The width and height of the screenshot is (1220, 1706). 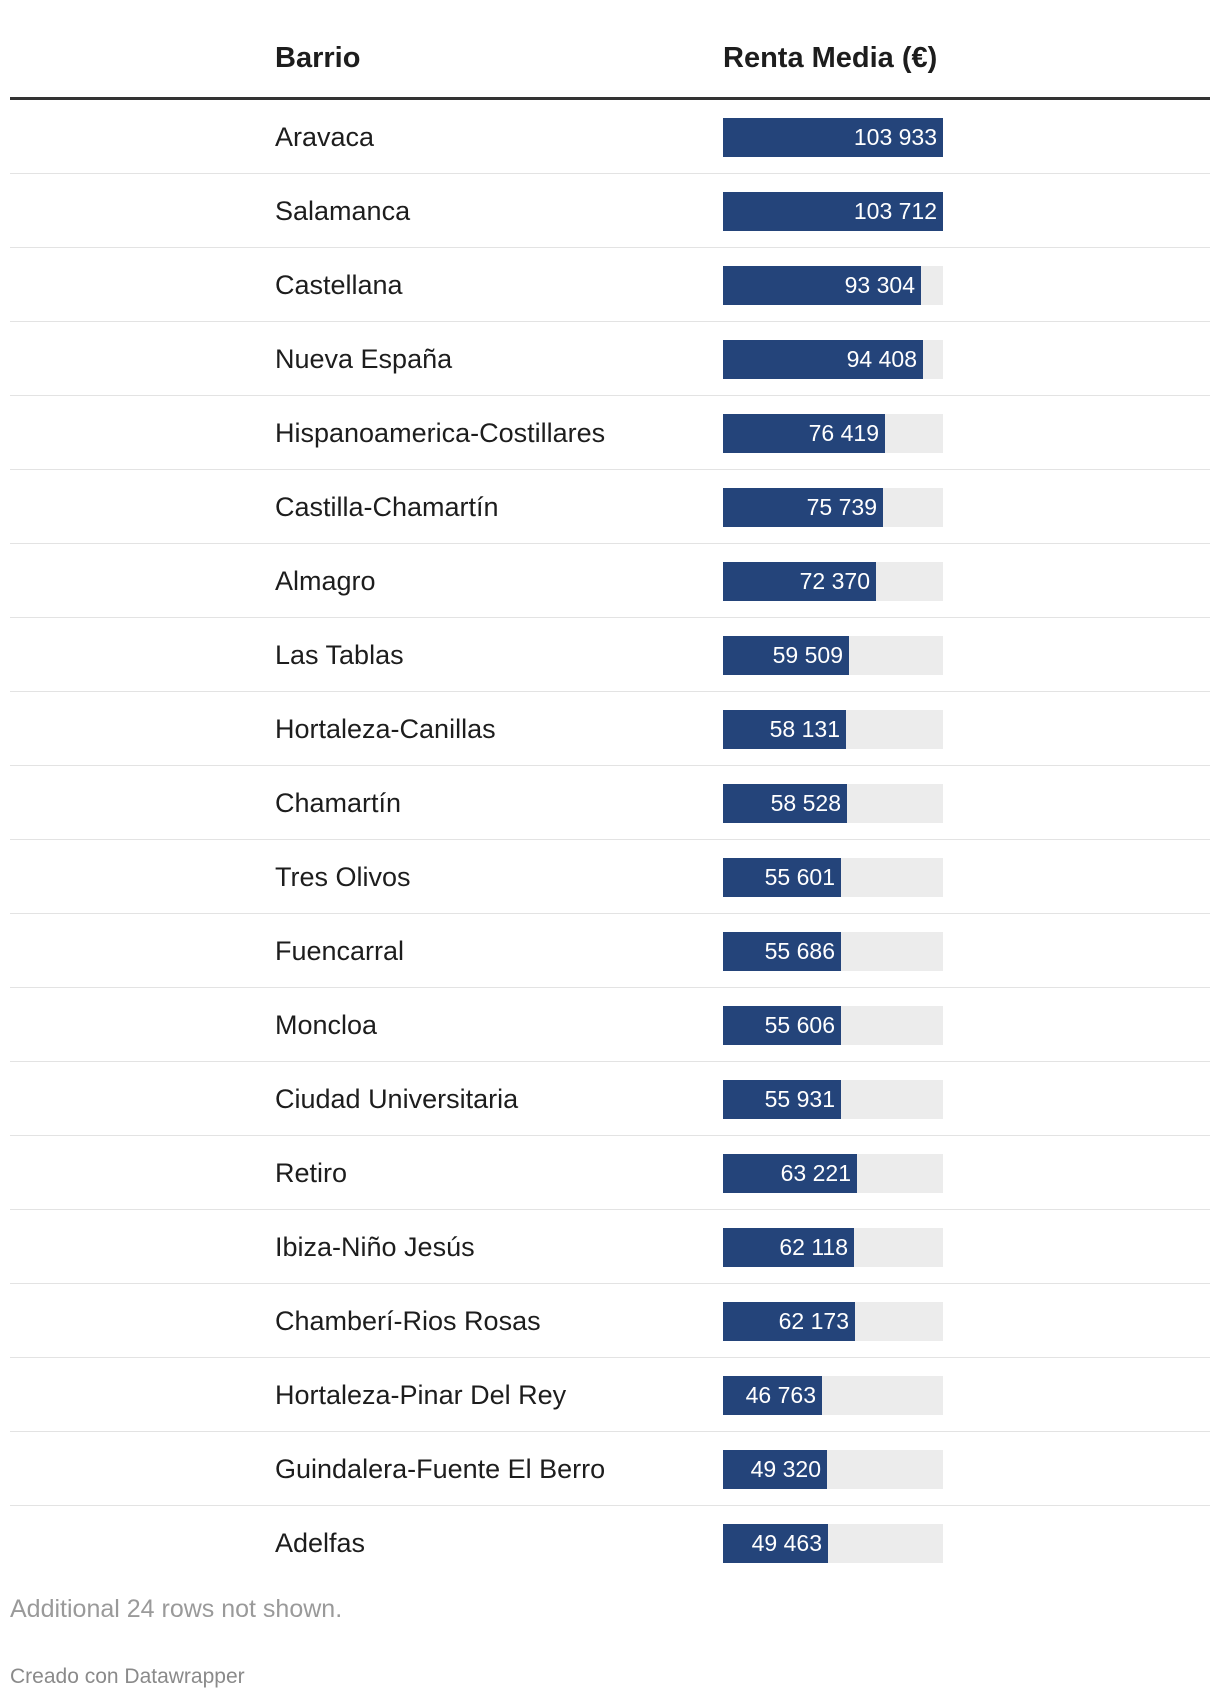 I want to click on renta-bar-track: 49 320, so click(x=833, y=1469).